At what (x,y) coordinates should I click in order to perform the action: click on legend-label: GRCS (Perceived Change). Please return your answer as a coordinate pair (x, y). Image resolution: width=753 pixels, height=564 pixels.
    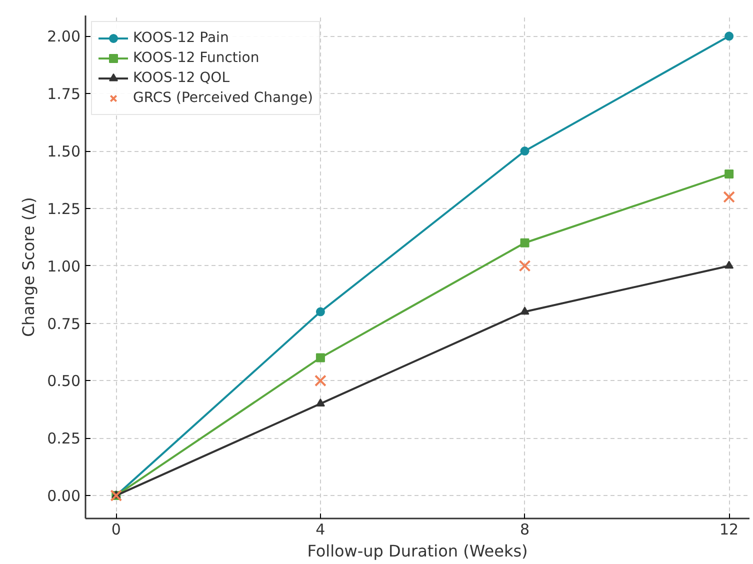
    Looking at the image, I should click on (223, 98).